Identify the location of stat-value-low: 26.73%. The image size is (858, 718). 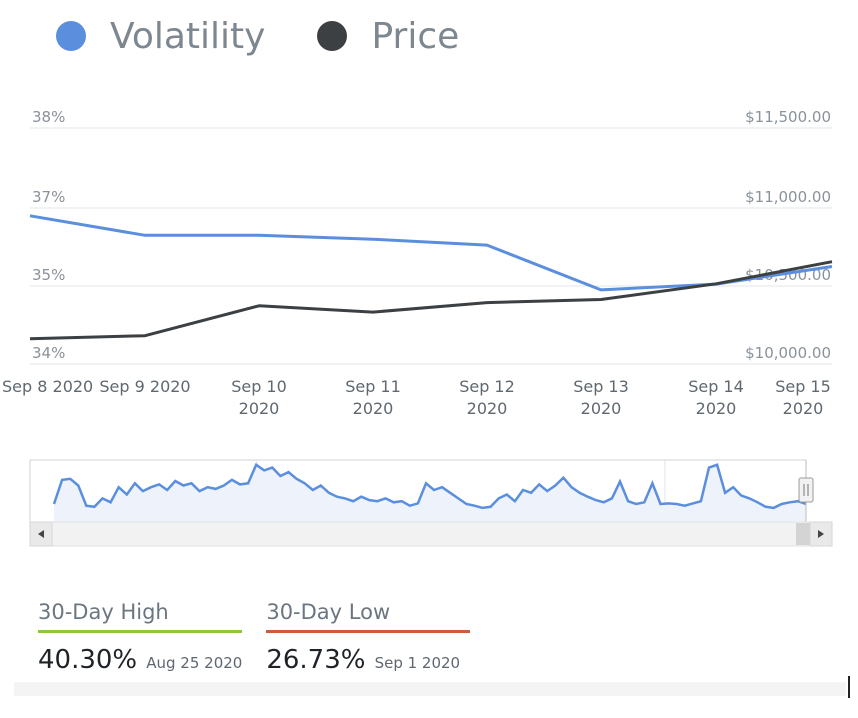
(316, 660).